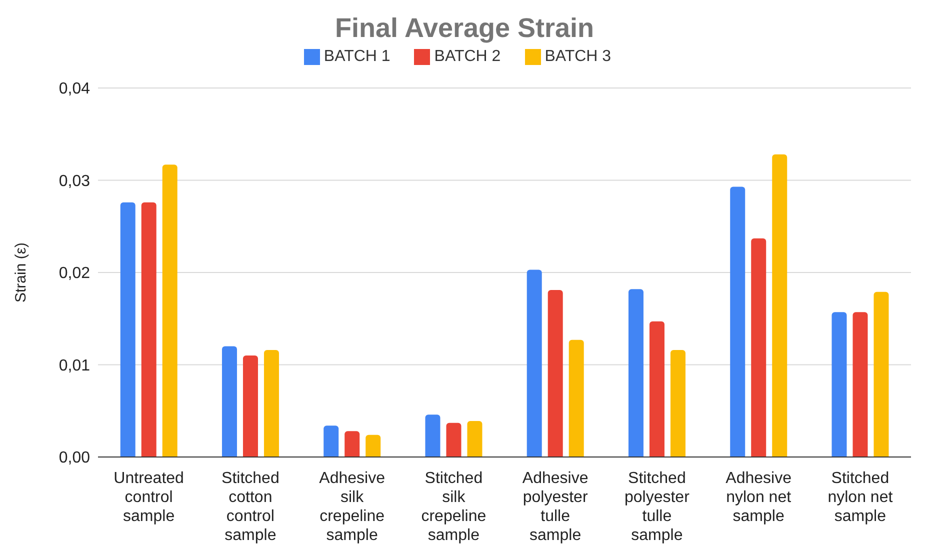 Image resolution: width=929 pixels, height=560 pixels. I want to click on x-tick-label: Adhesive polyester tulle sample, so click(555, 507).